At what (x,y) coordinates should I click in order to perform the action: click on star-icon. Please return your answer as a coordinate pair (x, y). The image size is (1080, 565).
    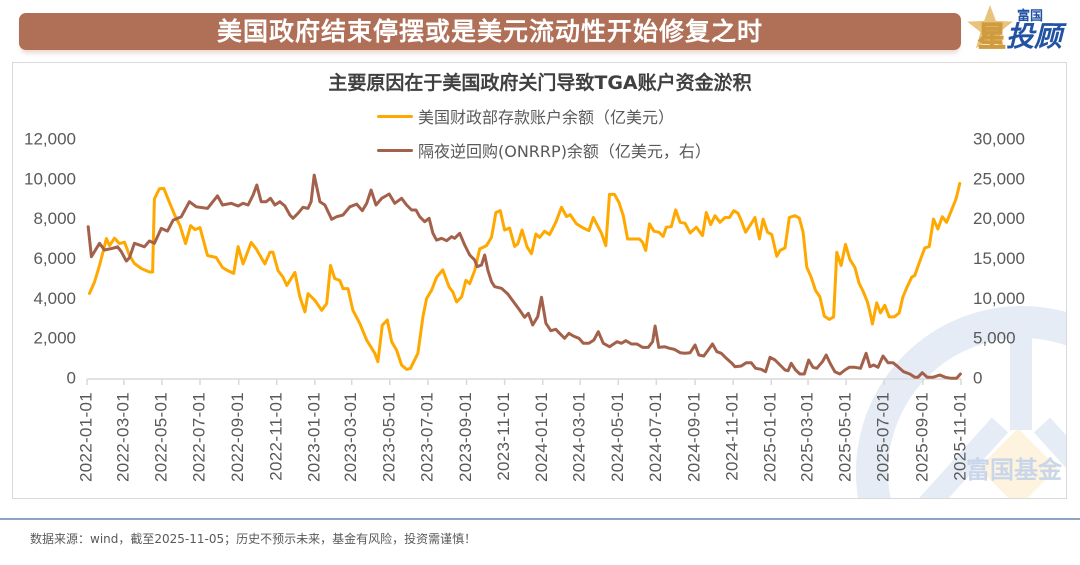
    Looking at the image, I should click on (990, 27).